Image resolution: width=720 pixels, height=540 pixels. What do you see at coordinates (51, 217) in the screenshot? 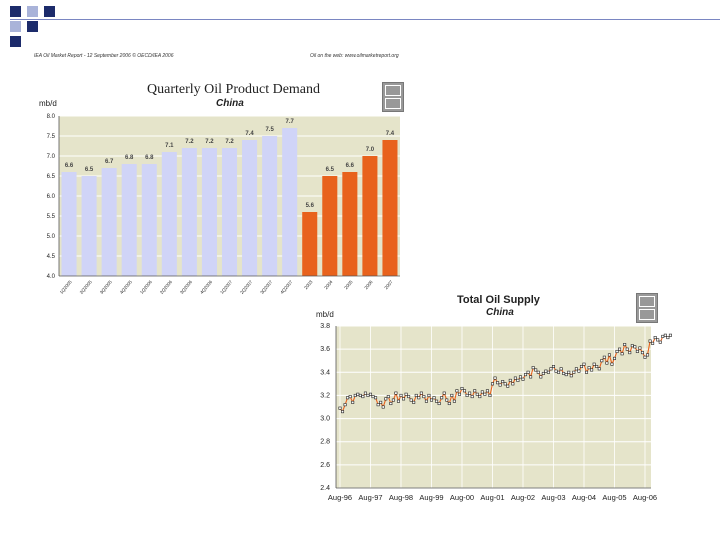
I see `chart1-y-tick-label: 5.5` at bounding box center [51, 217].